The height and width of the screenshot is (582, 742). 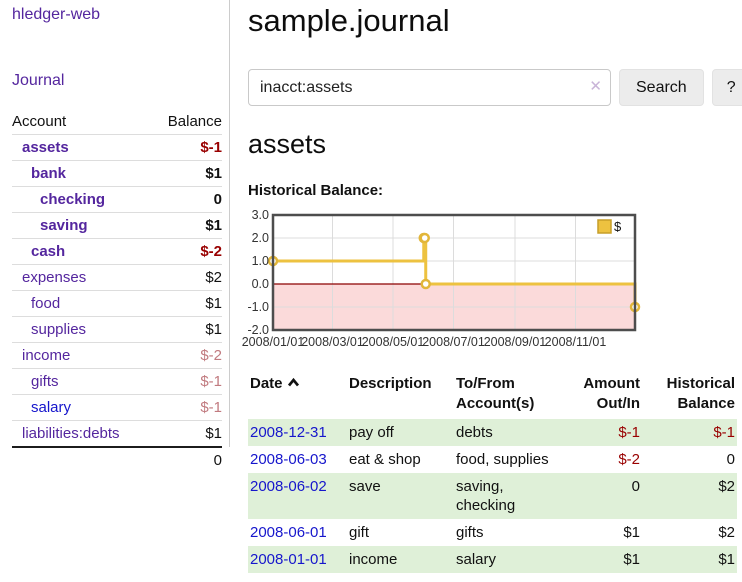 What do you see at coordinates (117, 303) in the screenshot?
I see `account-row-food: food $1` at bounding box center [117, 303].